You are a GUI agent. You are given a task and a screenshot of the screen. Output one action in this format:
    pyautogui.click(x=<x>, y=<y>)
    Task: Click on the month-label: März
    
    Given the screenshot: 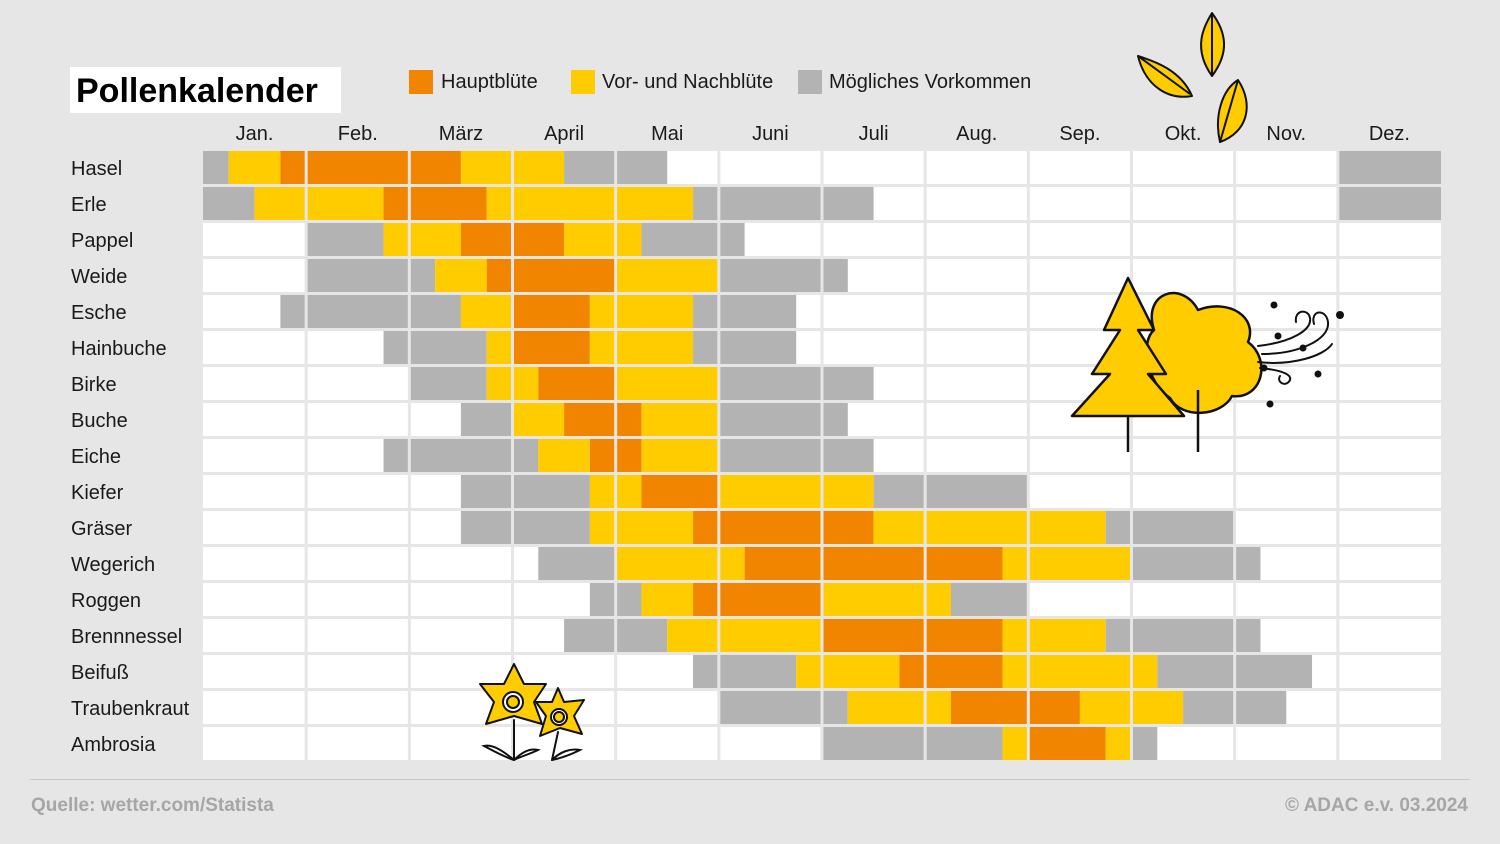 What is the action you would take?
    pyautogui.click(x=461, y=134)
    